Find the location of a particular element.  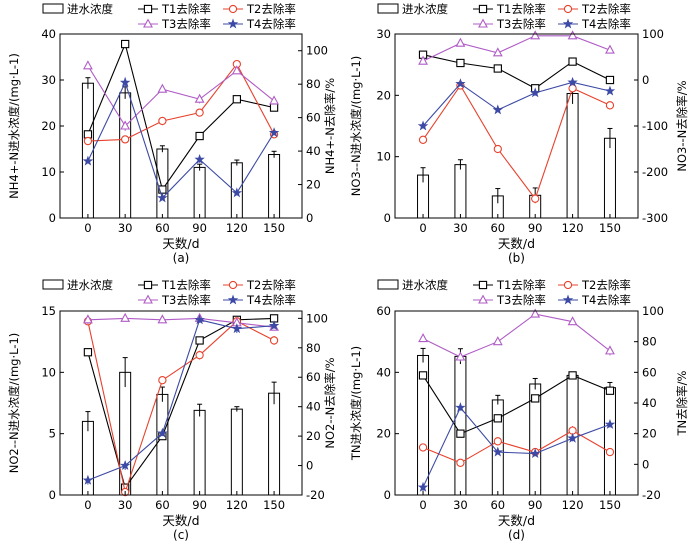

series-line-b-t1 is located at coordinates (516, 71).